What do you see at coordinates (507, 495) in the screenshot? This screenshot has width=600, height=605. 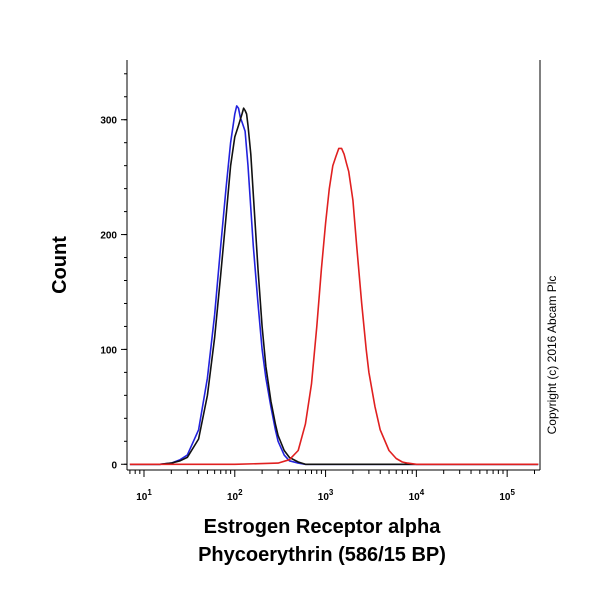 I see `x-tick-label: 10⁵` at bounding box center [507, 495].